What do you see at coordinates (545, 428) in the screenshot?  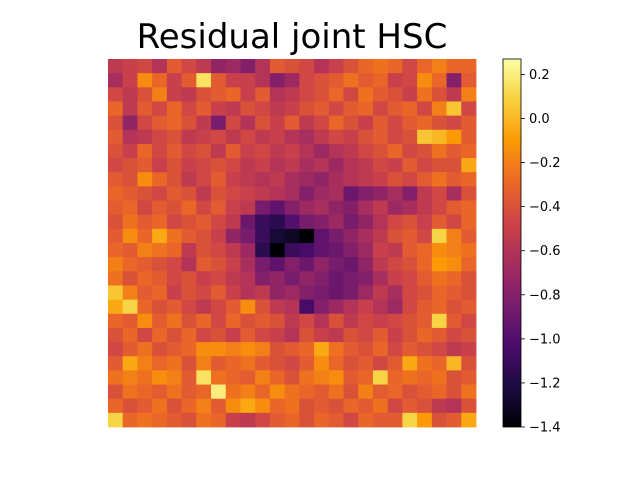 I see `colorbar-tick-label: −1.4` at bounding box center [545, 428].